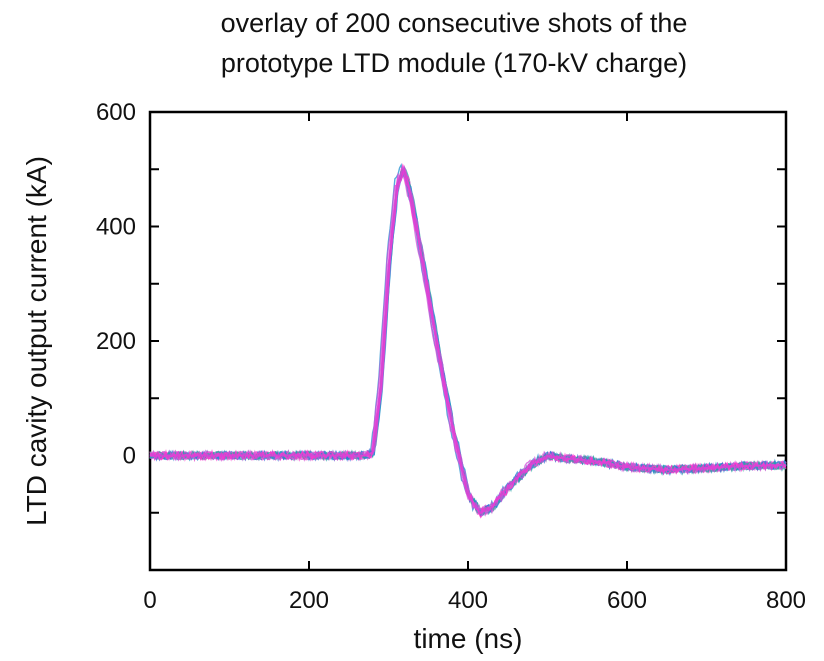  Describe the element at coordinates (627, 600) in the screenshot. I see `x-tick-label: 600` at that location.